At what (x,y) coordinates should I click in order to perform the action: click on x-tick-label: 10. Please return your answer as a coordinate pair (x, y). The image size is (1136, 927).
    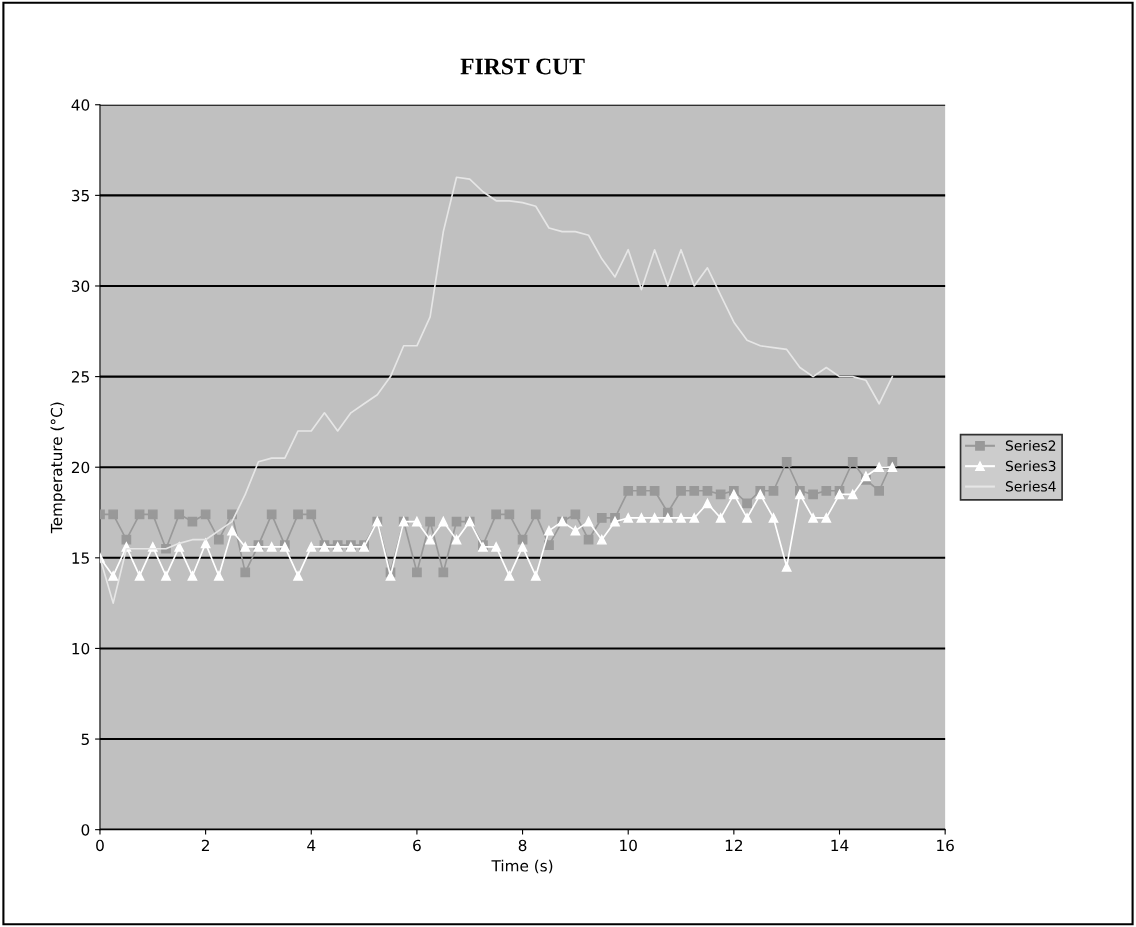
    Looking at the image, I should click on (628, 845).